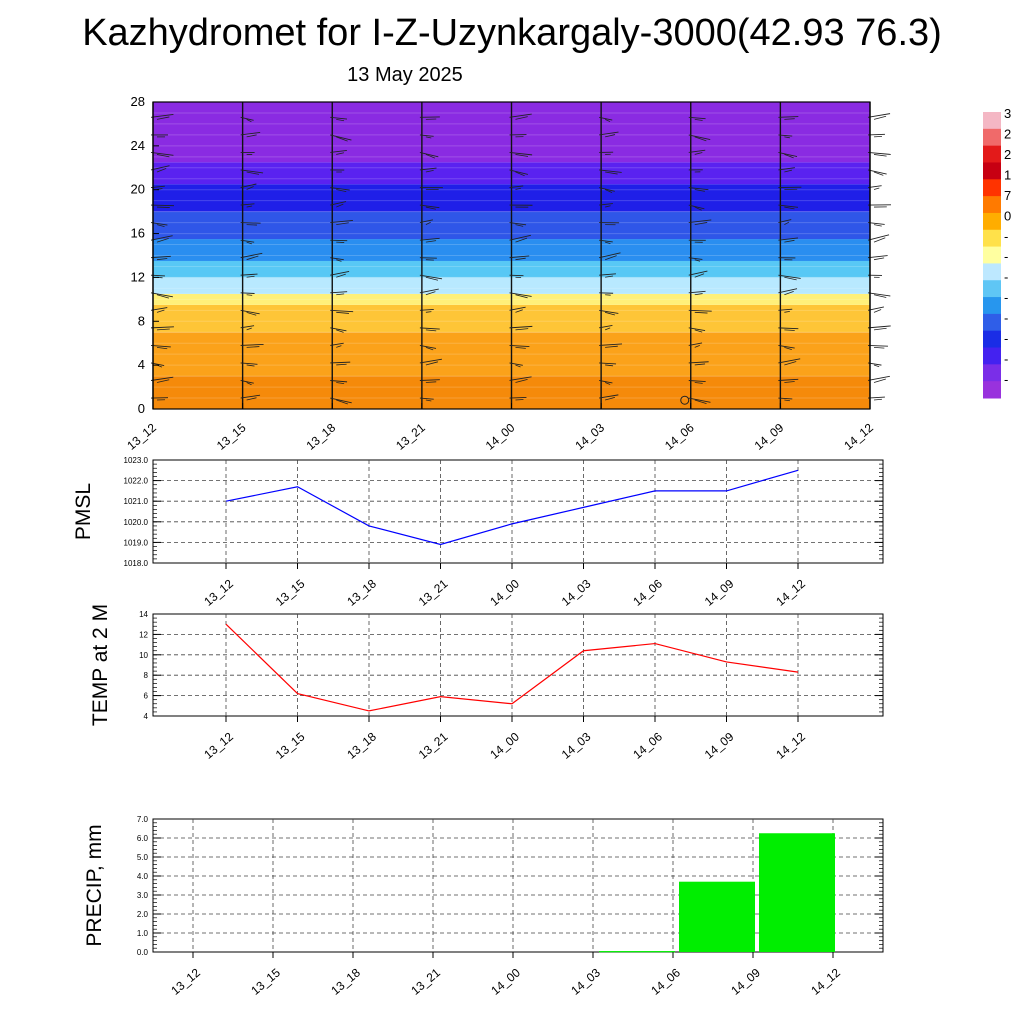 This screenshot has width=1024, height=1024. I want to click on plot-frame, so click(518, 885).